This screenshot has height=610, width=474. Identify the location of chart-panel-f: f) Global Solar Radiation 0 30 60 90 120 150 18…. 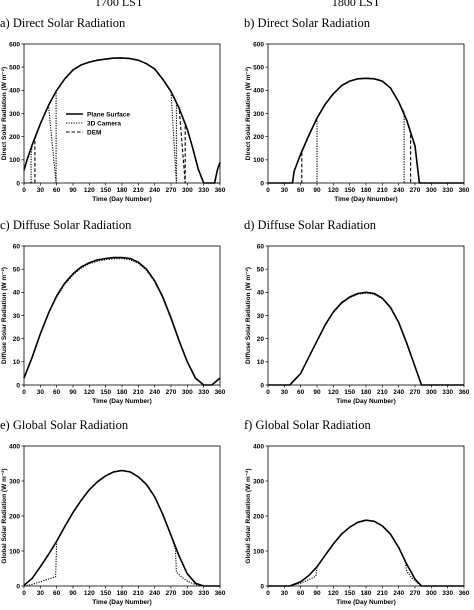
(357, 512).